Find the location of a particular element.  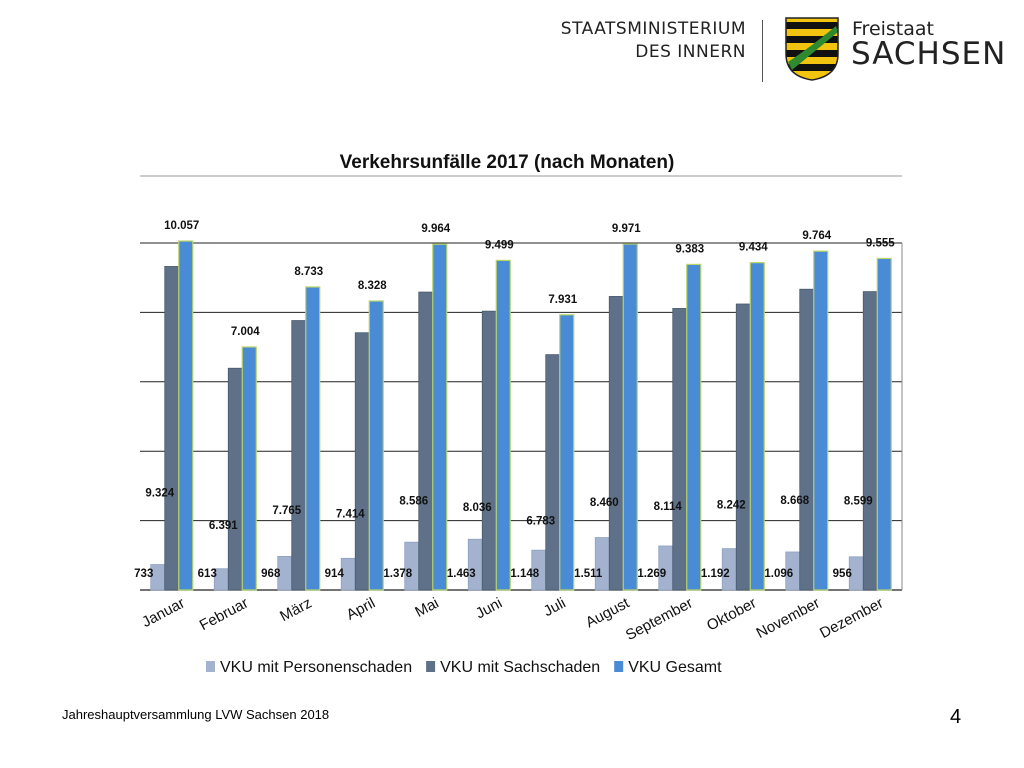

category-label: Juni is located at coordinates (489, 609).